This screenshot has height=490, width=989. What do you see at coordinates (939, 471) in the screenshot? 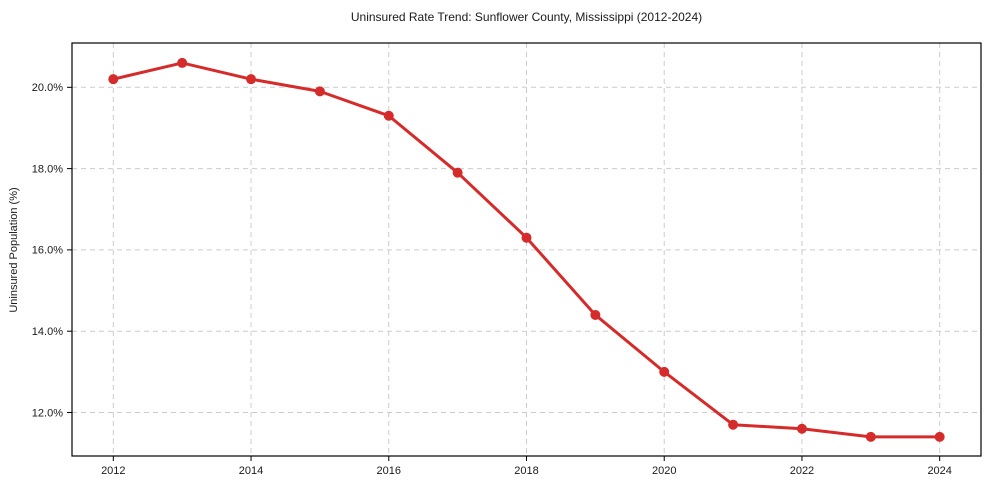
I see `x-tick-label: 2024` at bounding box center [939, 471].